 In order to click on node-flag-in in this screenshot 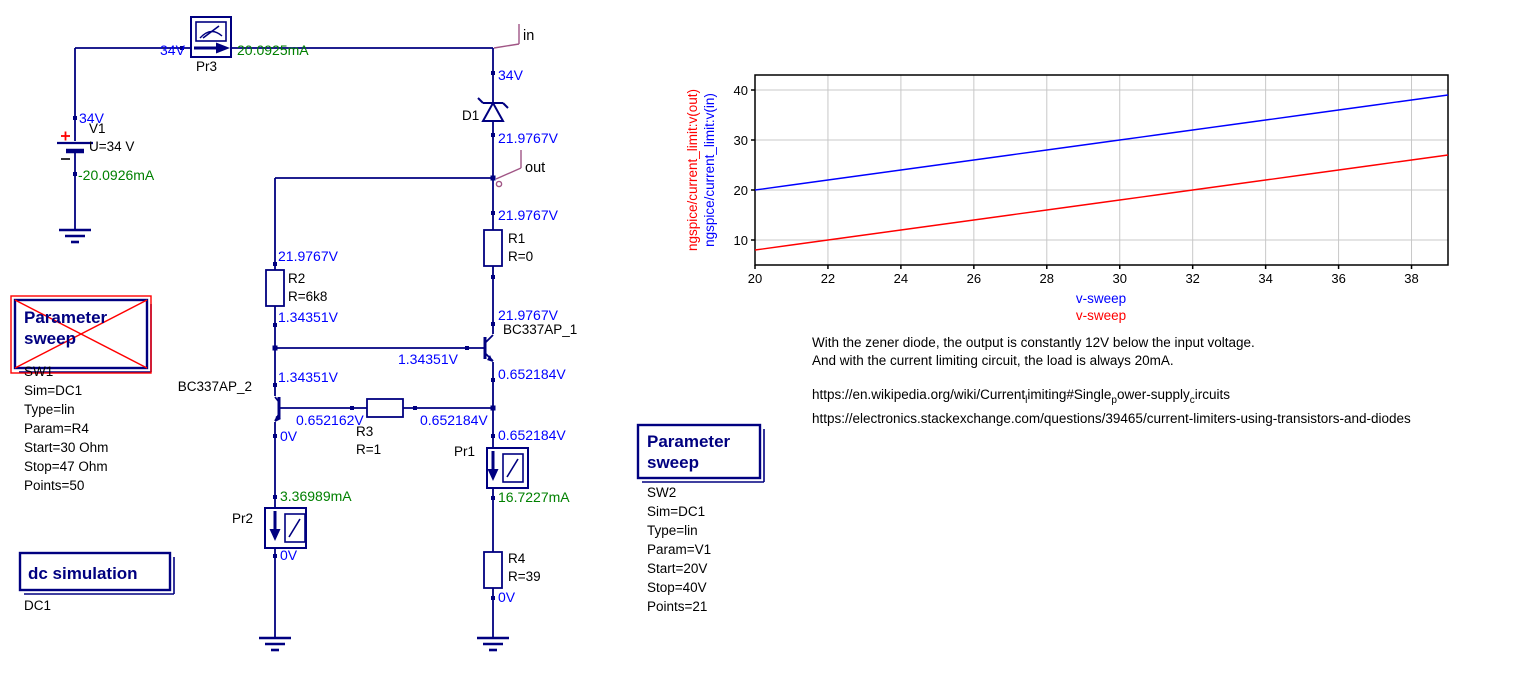, I will do `click(506, 36)`.